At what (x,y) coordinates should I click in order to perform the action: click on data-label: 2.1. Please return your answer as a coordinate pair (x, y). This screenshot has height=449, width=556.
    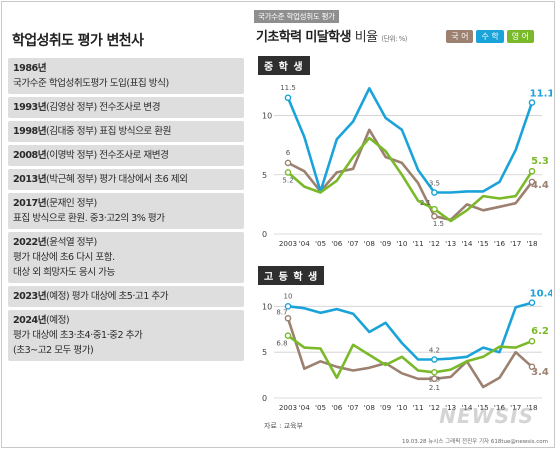
    Looking at the image, I should click on (434, 388).